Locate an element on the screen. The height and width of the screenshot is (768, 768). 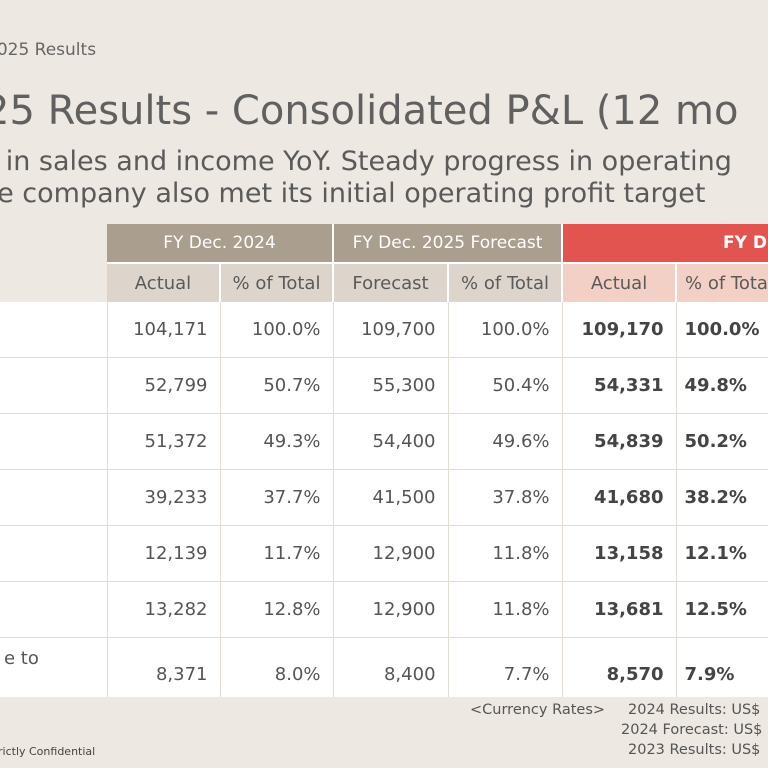
cell-actual-2025: 13,681 is located at coordinates (619, 609).